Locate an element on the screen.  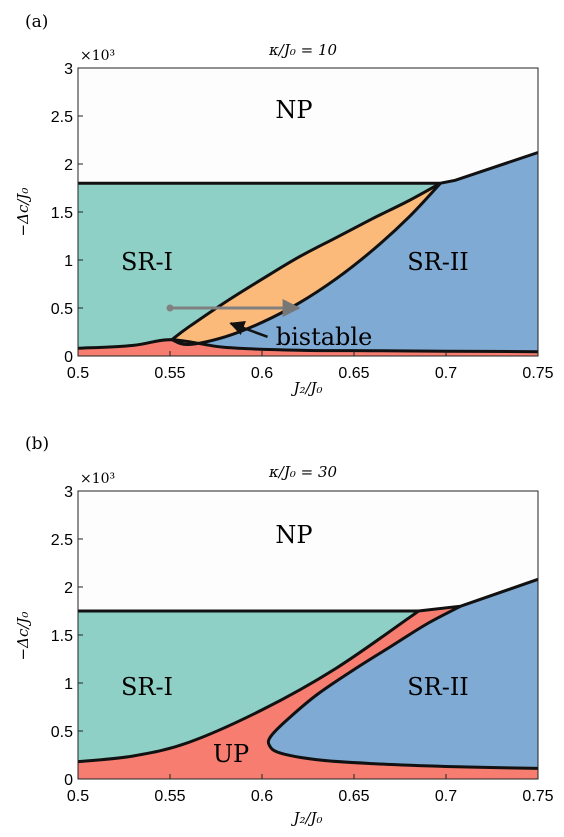
np-label-b: NP is located at coordinates (293, 535).